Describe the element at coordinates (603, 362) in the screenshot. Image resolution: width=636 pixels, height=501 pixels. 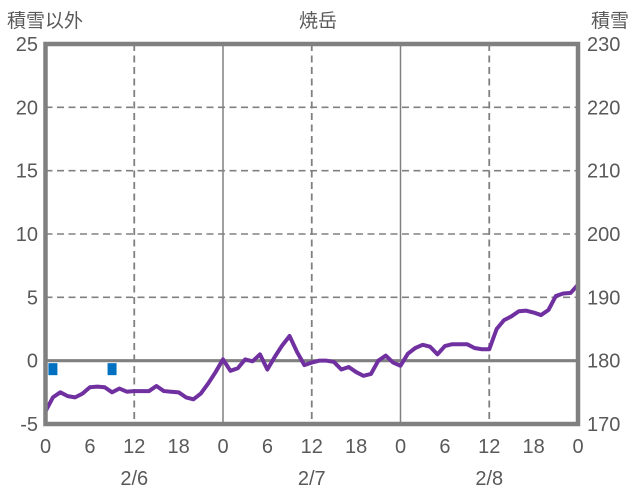
I see `right-axis-tick-180: 180` at that location.